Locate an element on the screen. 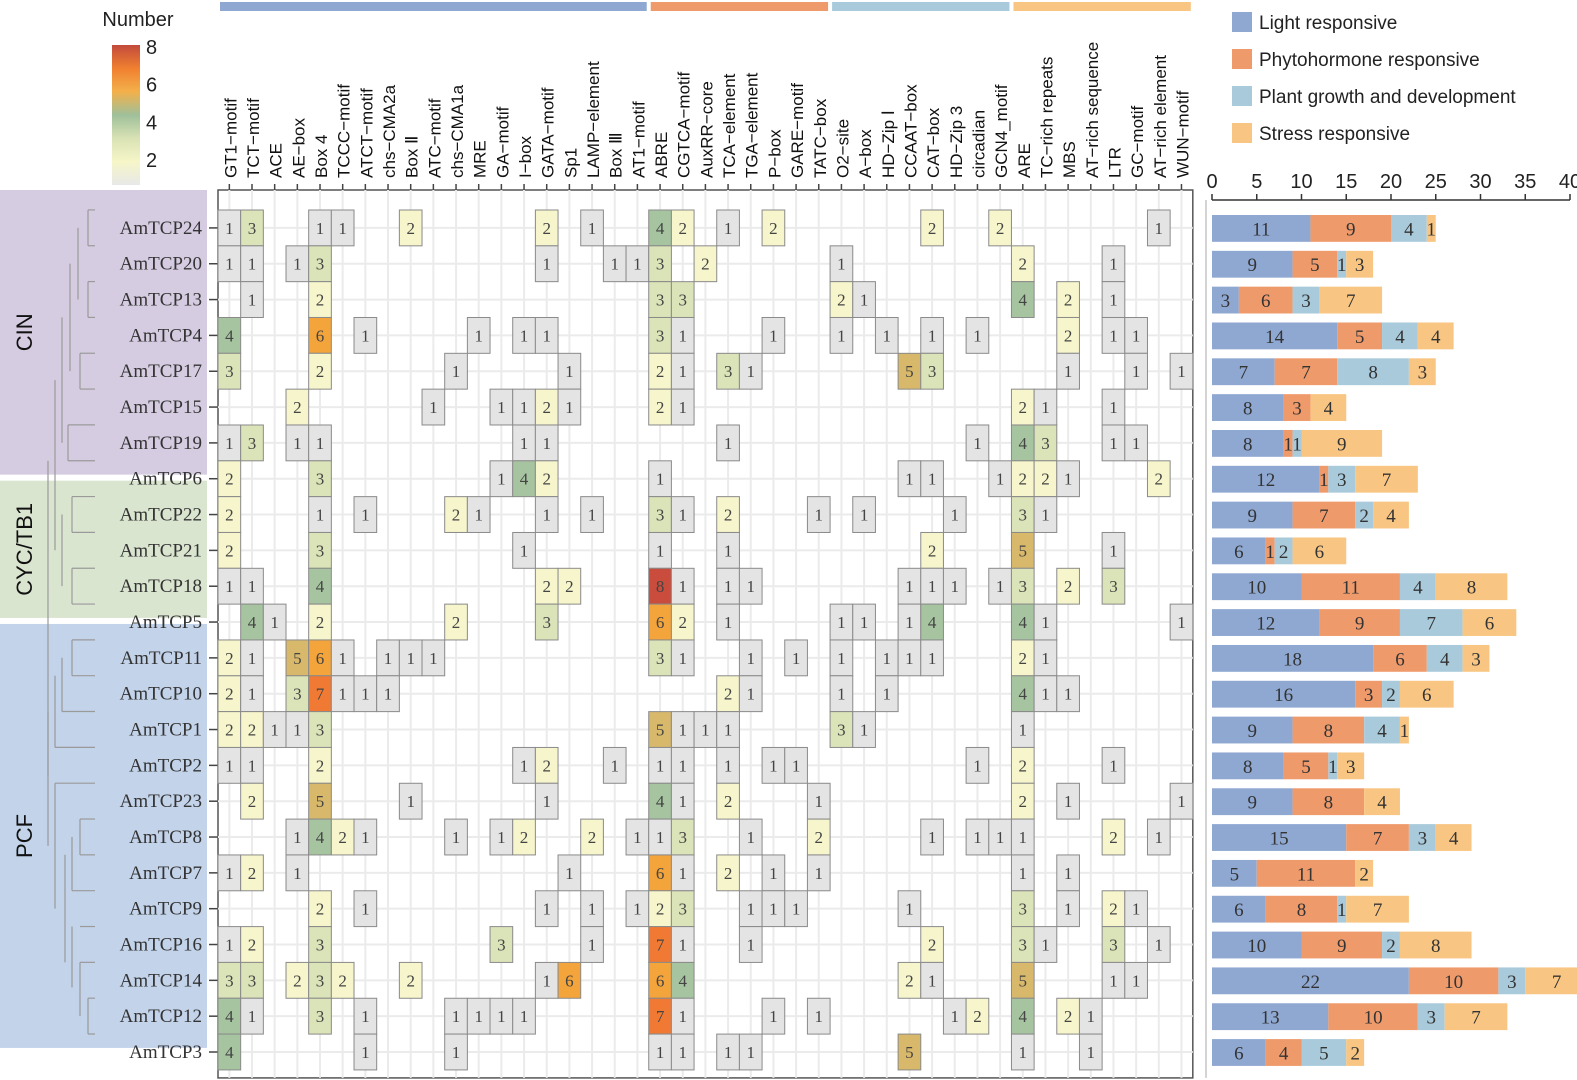  motif-label: ARE is located at coordinates (1024, 160).